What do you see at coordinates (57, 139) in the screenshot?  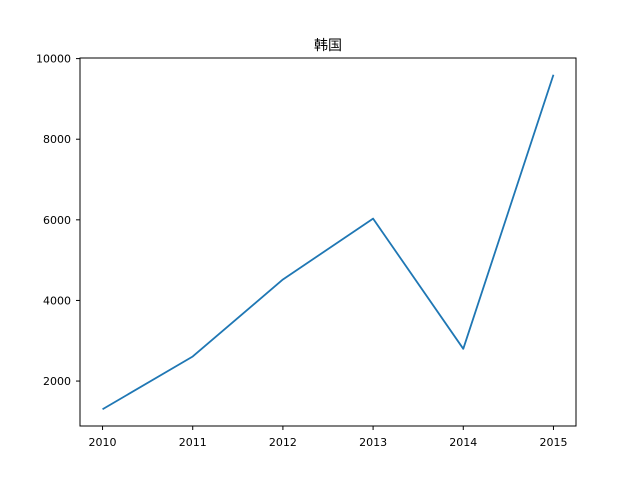 I see `y-tick-label: 8000` at bounding box center [57, 139].